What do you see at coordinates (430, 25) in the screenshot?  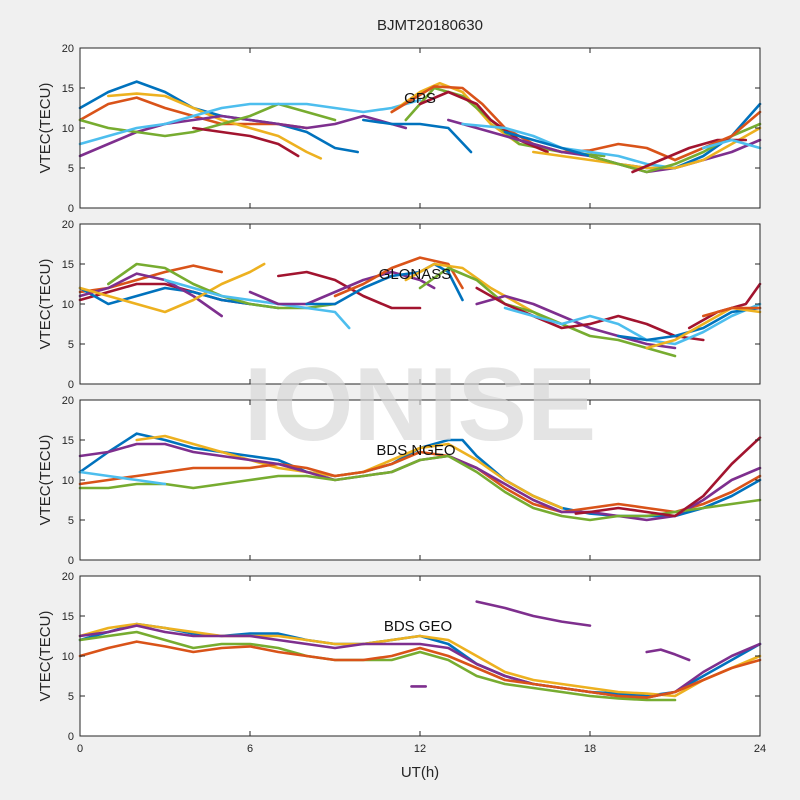 I see `chart-title: BJMT20180630` at bounding box center [430, 25].